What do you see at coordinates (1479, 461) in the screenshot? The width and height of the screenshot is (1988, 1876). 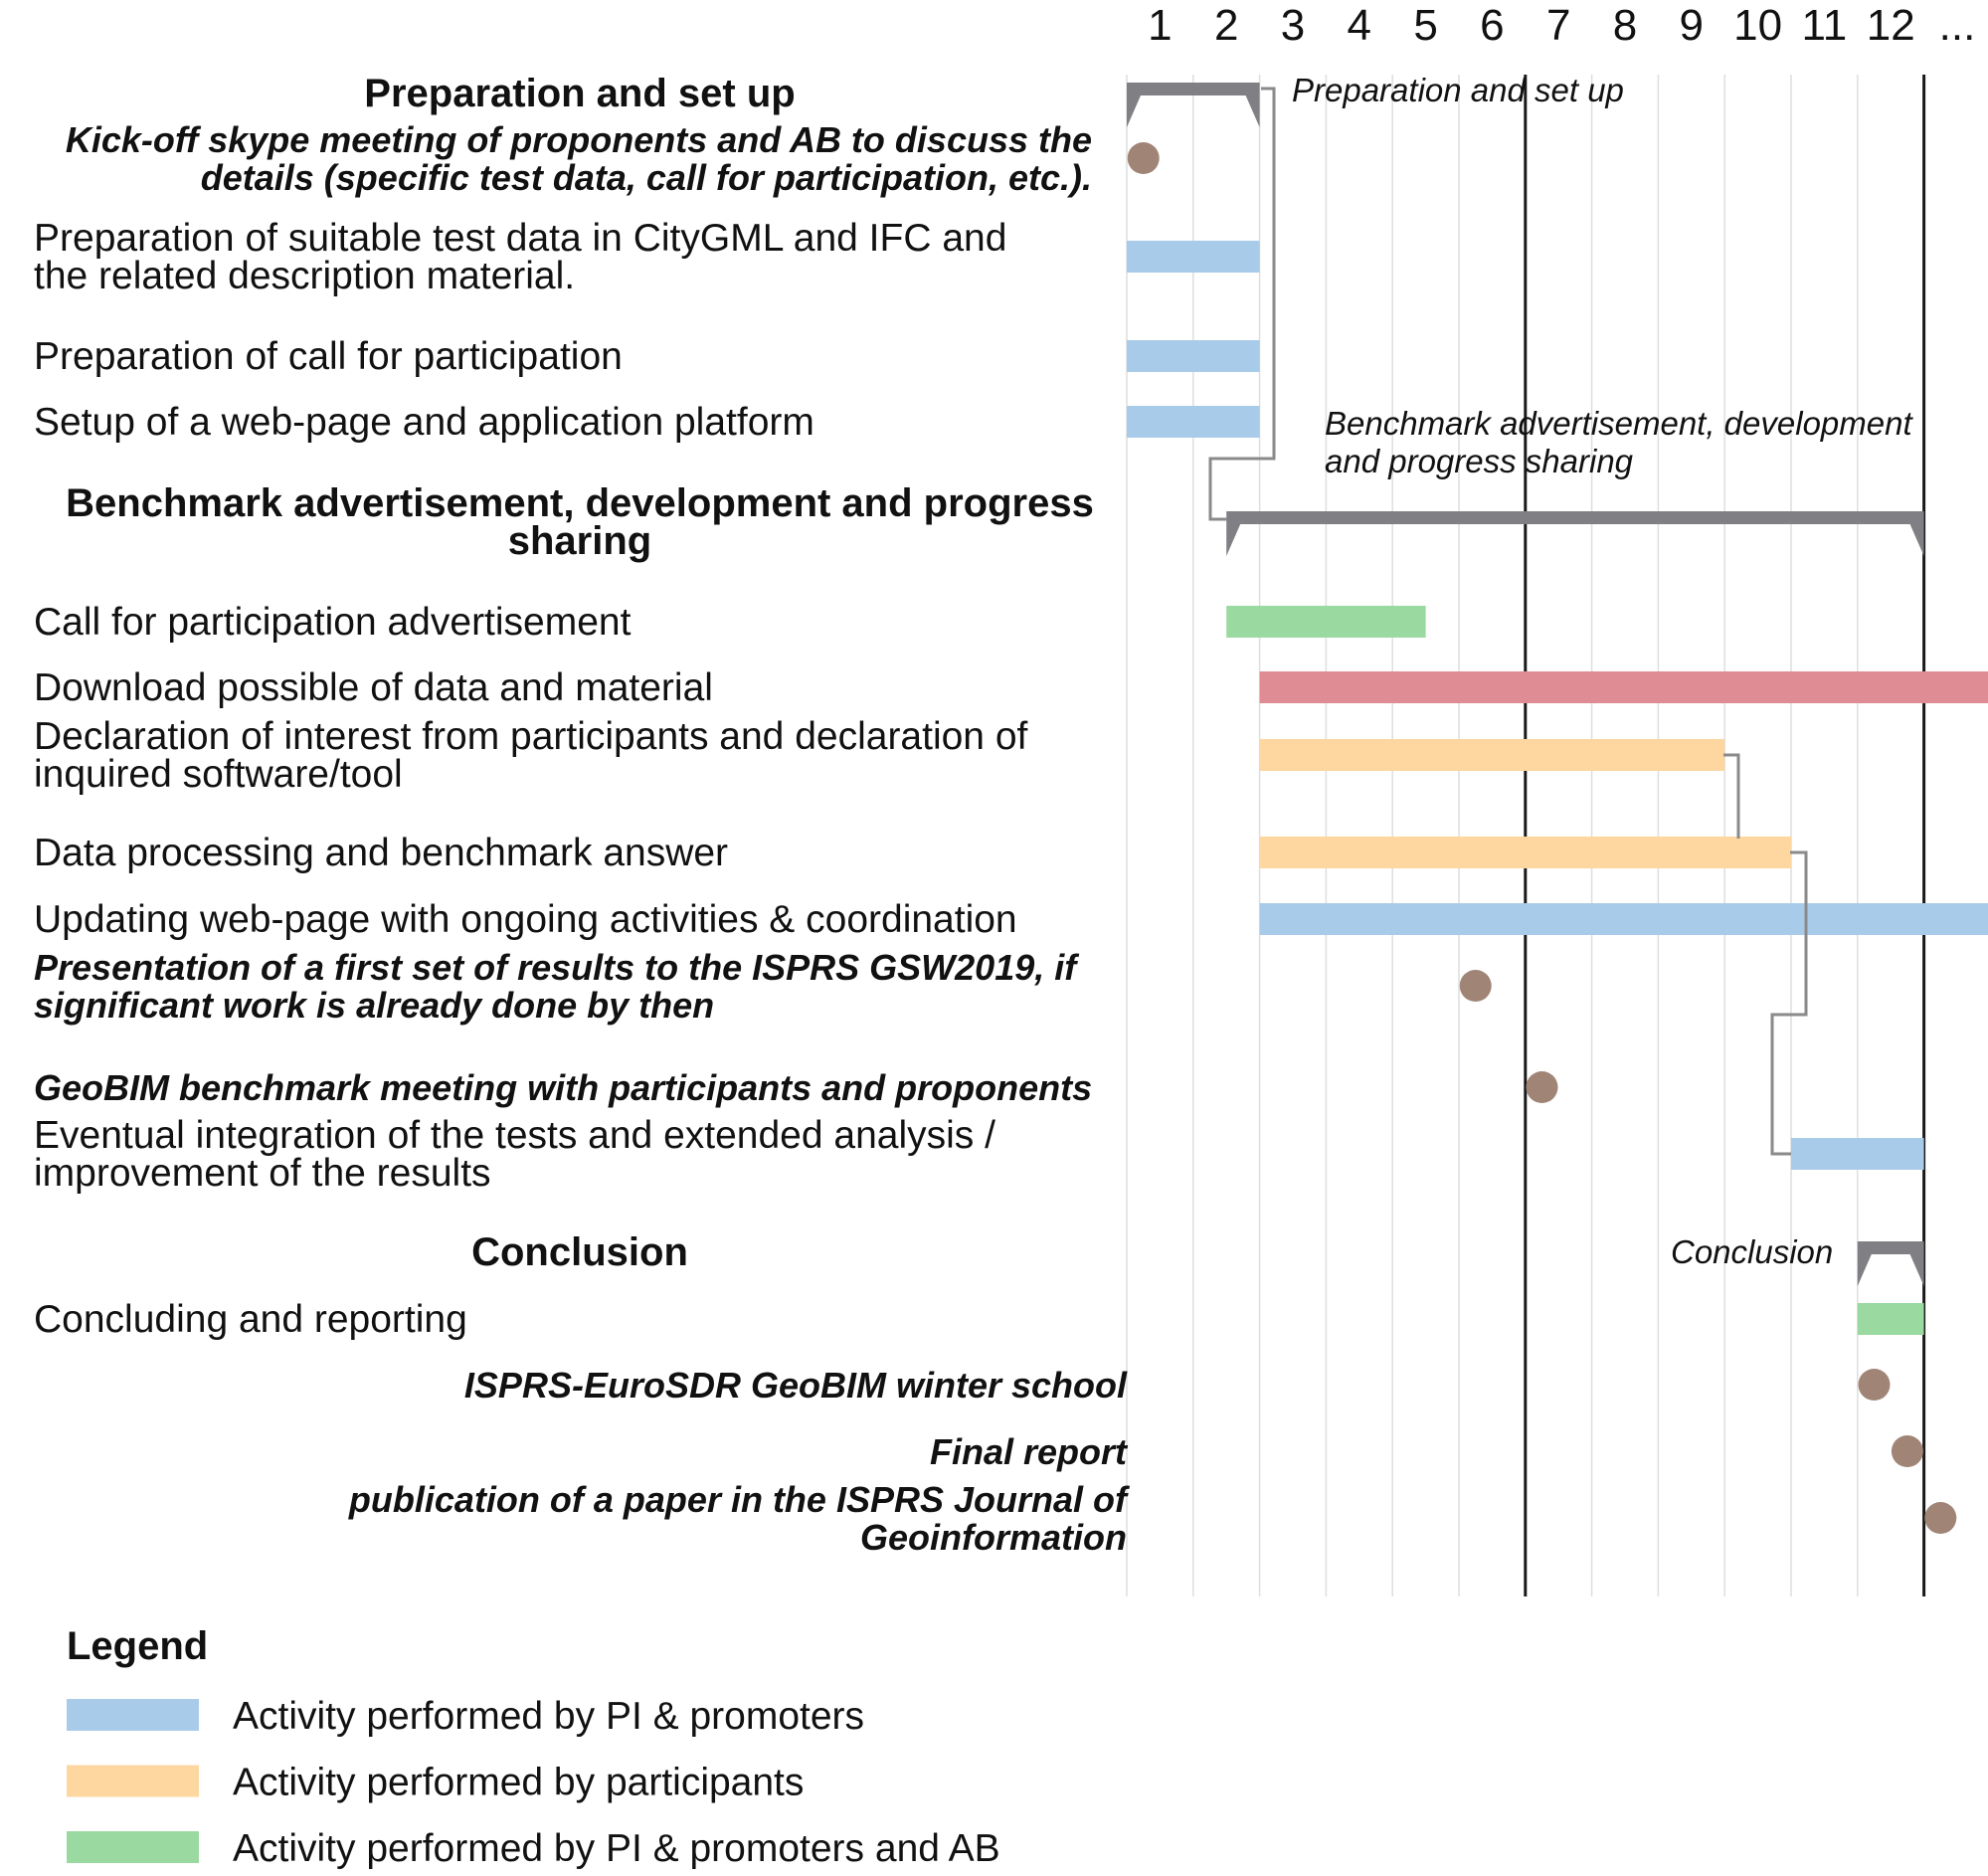 I see `phase-annotation-line: and progress sharing` at bounding box center [1479, 461].